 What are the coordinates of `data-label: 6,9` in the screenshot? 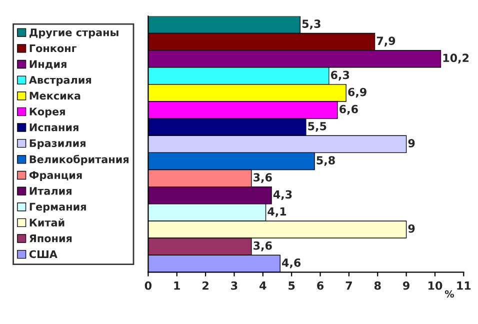 It's located at (357, 93).